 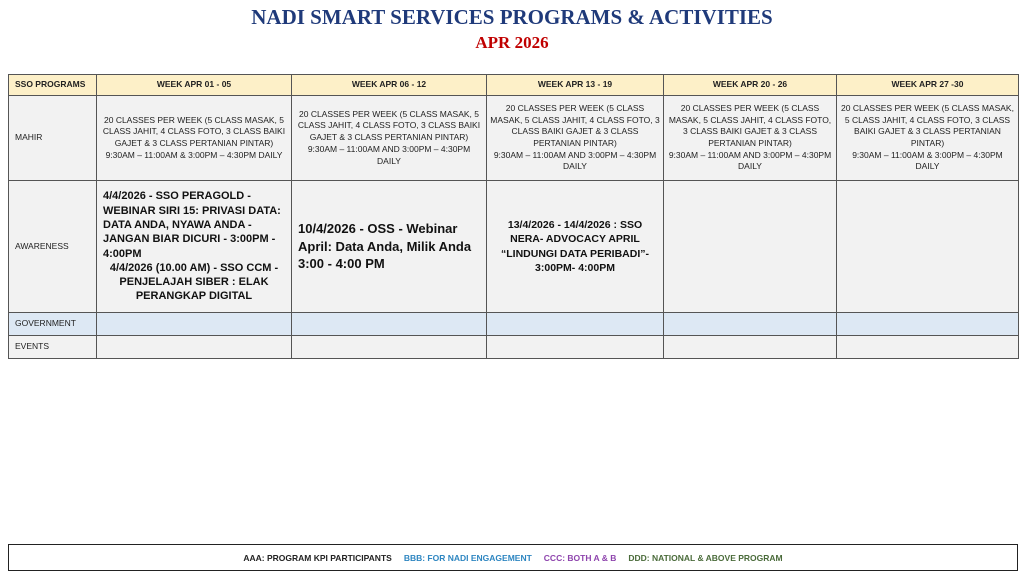 I want to click on column-header: WEEK APR 06 - 12, so click(x=389, y=85).